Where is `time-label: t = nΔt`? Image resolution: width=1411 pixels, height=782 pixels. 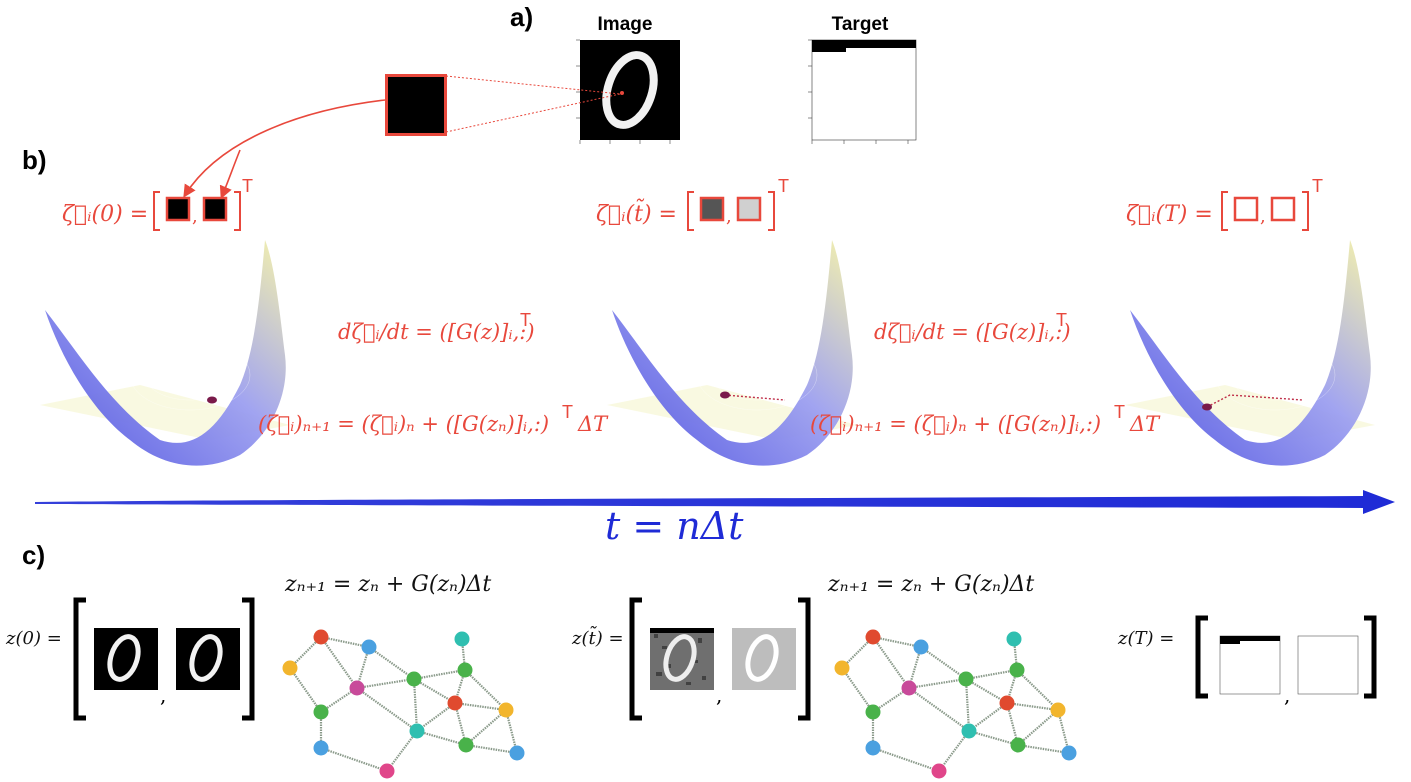
time-label: t = nΔt is located at coordinates (674, 526).